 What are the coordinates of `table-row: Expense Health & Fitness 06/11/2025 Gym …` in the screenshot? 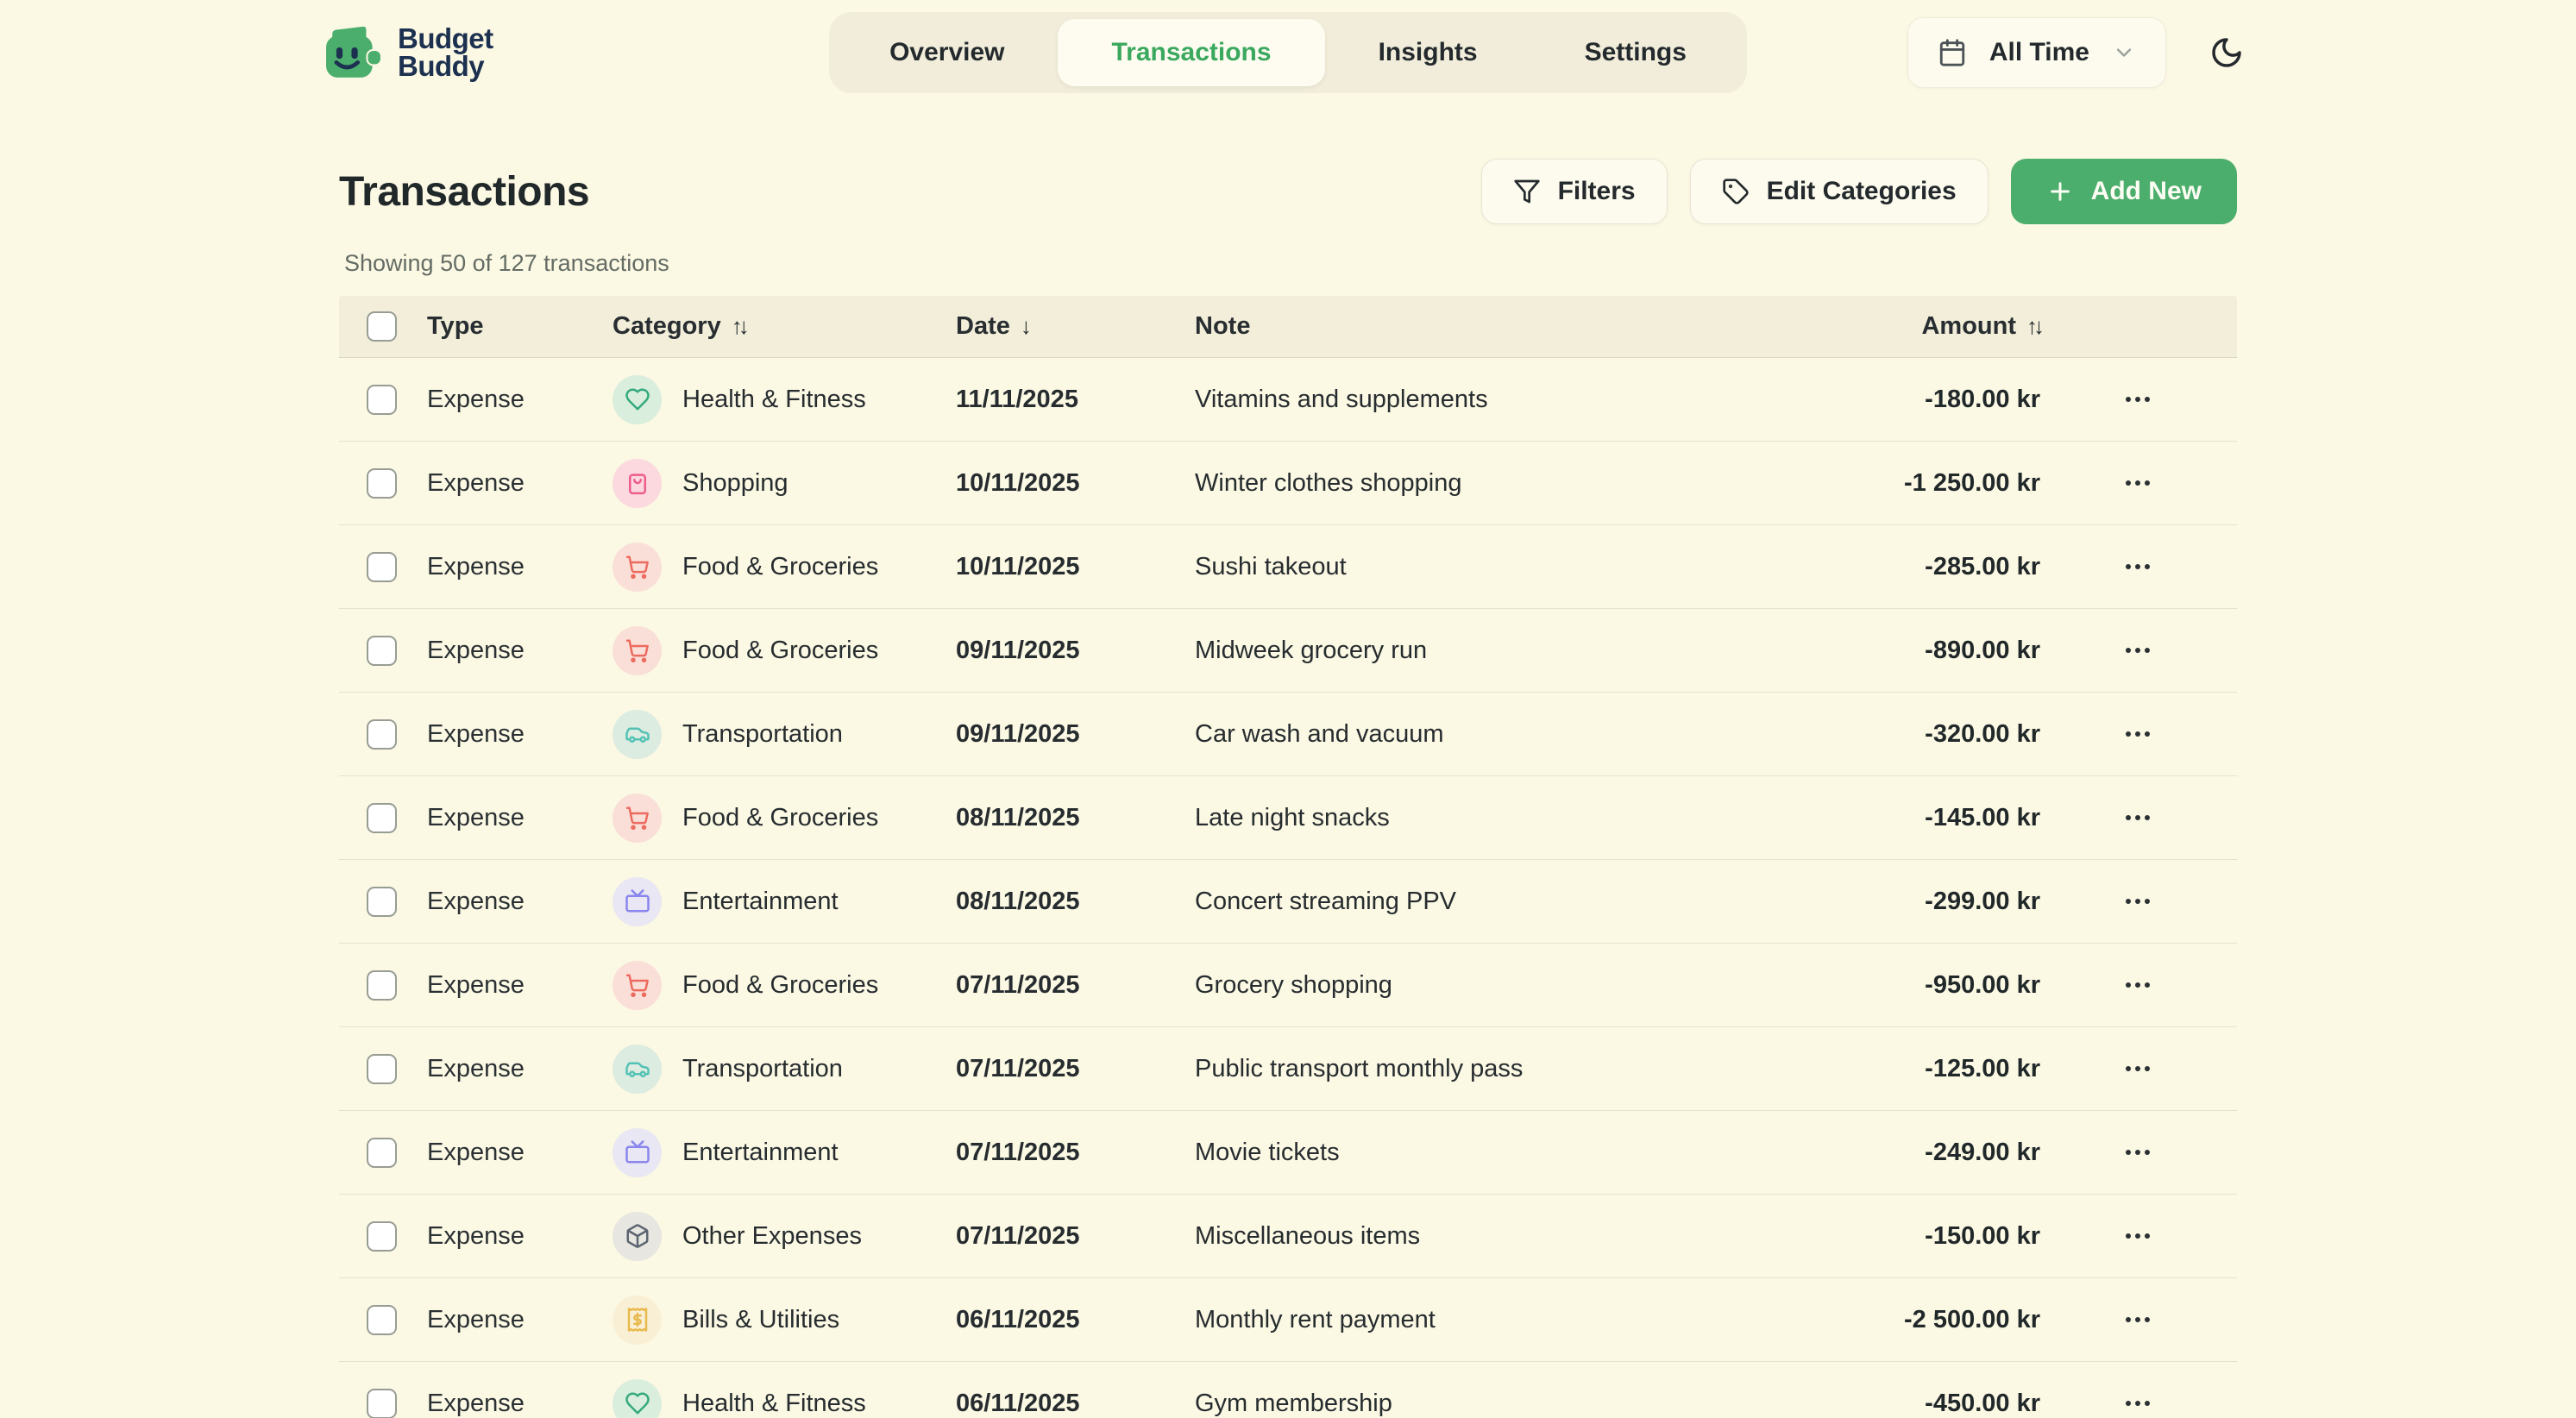 It's located at (1288, 1390).